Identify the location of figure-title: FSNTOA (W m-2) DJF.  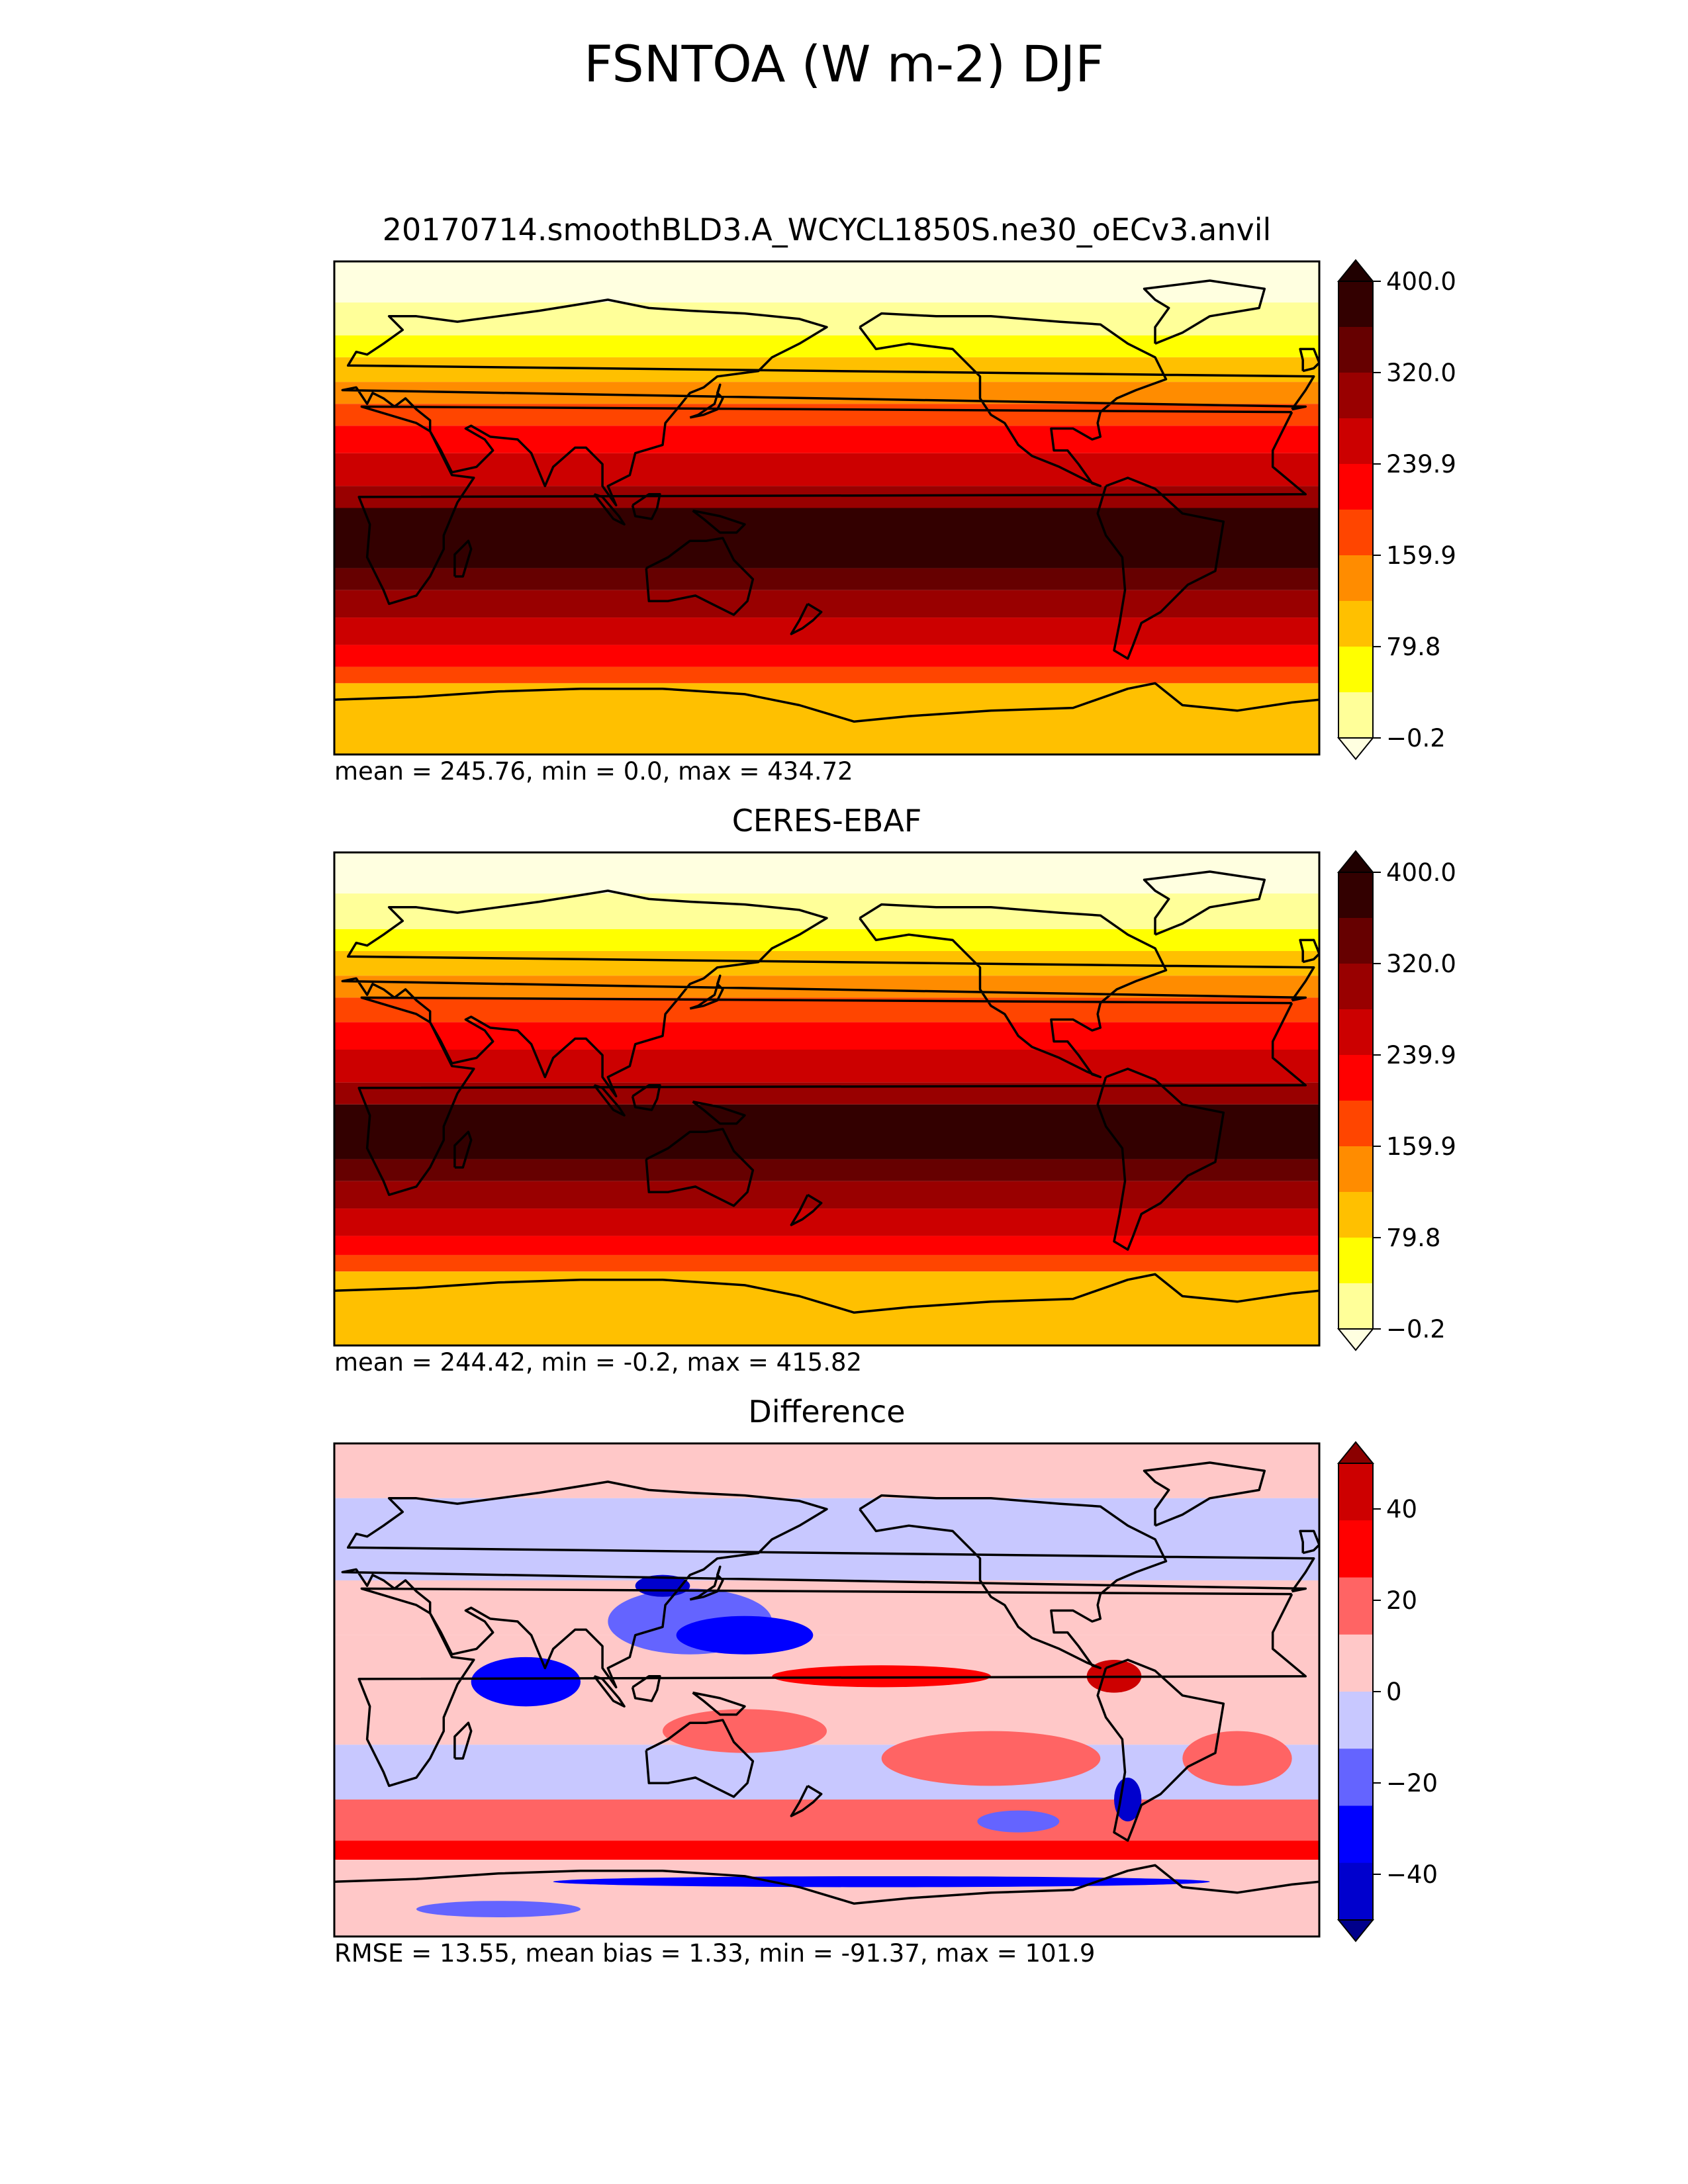
(844, 63).